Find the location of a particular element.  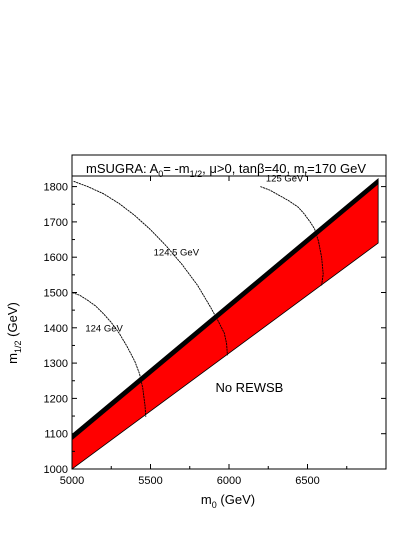

x-tick-label: 6500 is located at coordinates (307, 481).